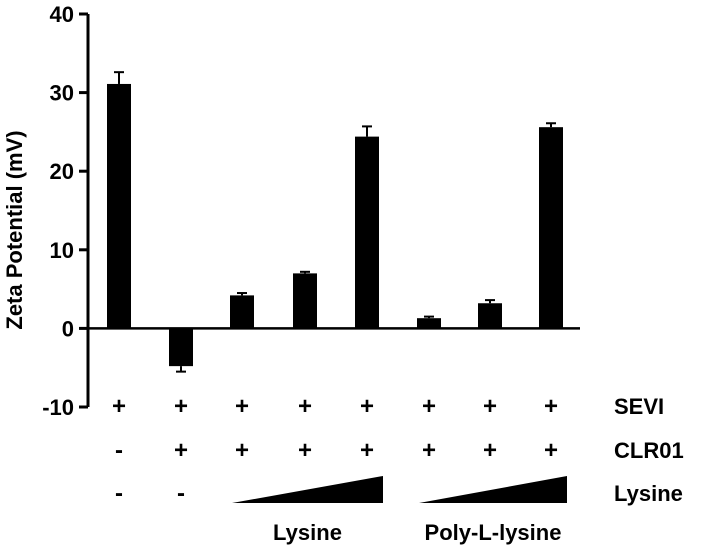 The width and height of the screenshot is (707, 554). What do you see at coordinates (14, 229) in the screenshot?
I see `y-axis-label: Zeta Potential (mV)` at bounding box center [14, 229].